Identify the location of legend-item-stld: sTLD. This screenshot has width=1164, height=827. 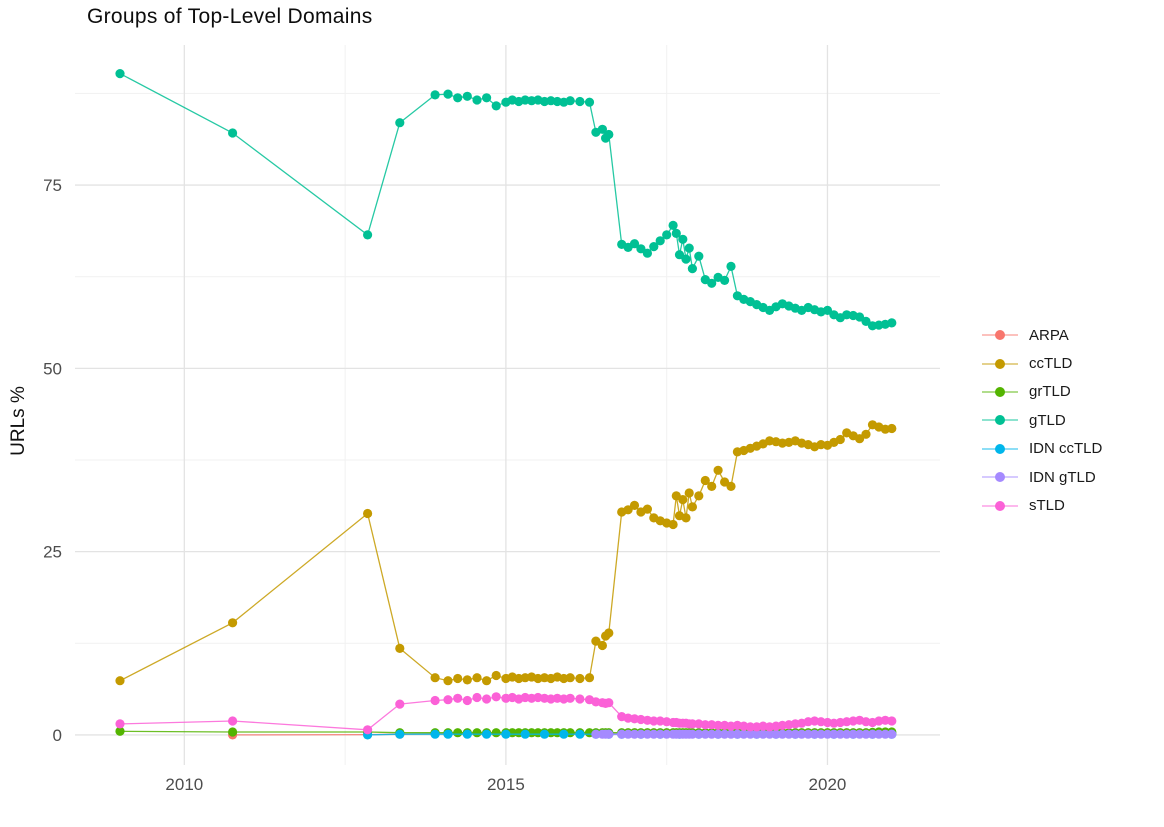
(1042, 505).